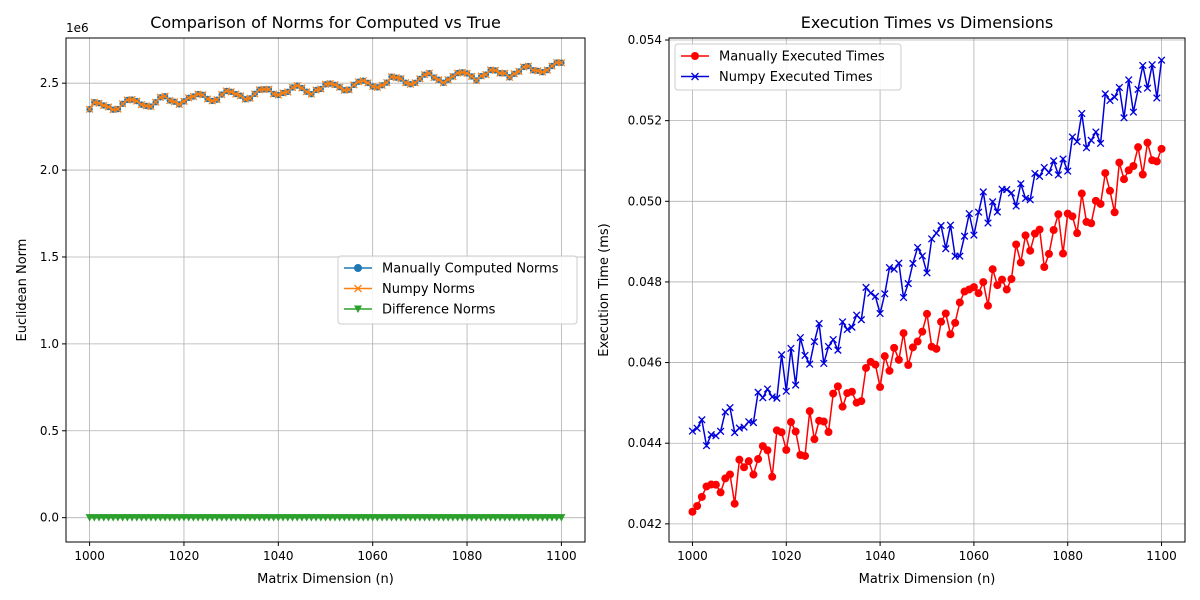 The width and height of the screenshot is (1200, 600). I want to click on y-tick-label: 2.5, so click(49, 83).